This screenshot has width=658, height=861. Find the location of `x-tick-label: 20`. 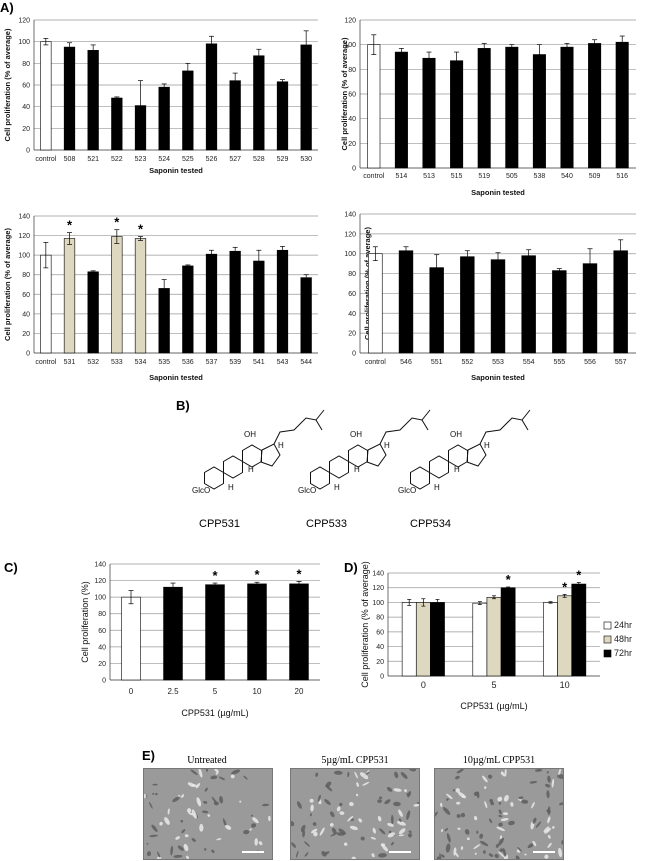

x-tick-label: 20 is located at coordinates (299, 691).